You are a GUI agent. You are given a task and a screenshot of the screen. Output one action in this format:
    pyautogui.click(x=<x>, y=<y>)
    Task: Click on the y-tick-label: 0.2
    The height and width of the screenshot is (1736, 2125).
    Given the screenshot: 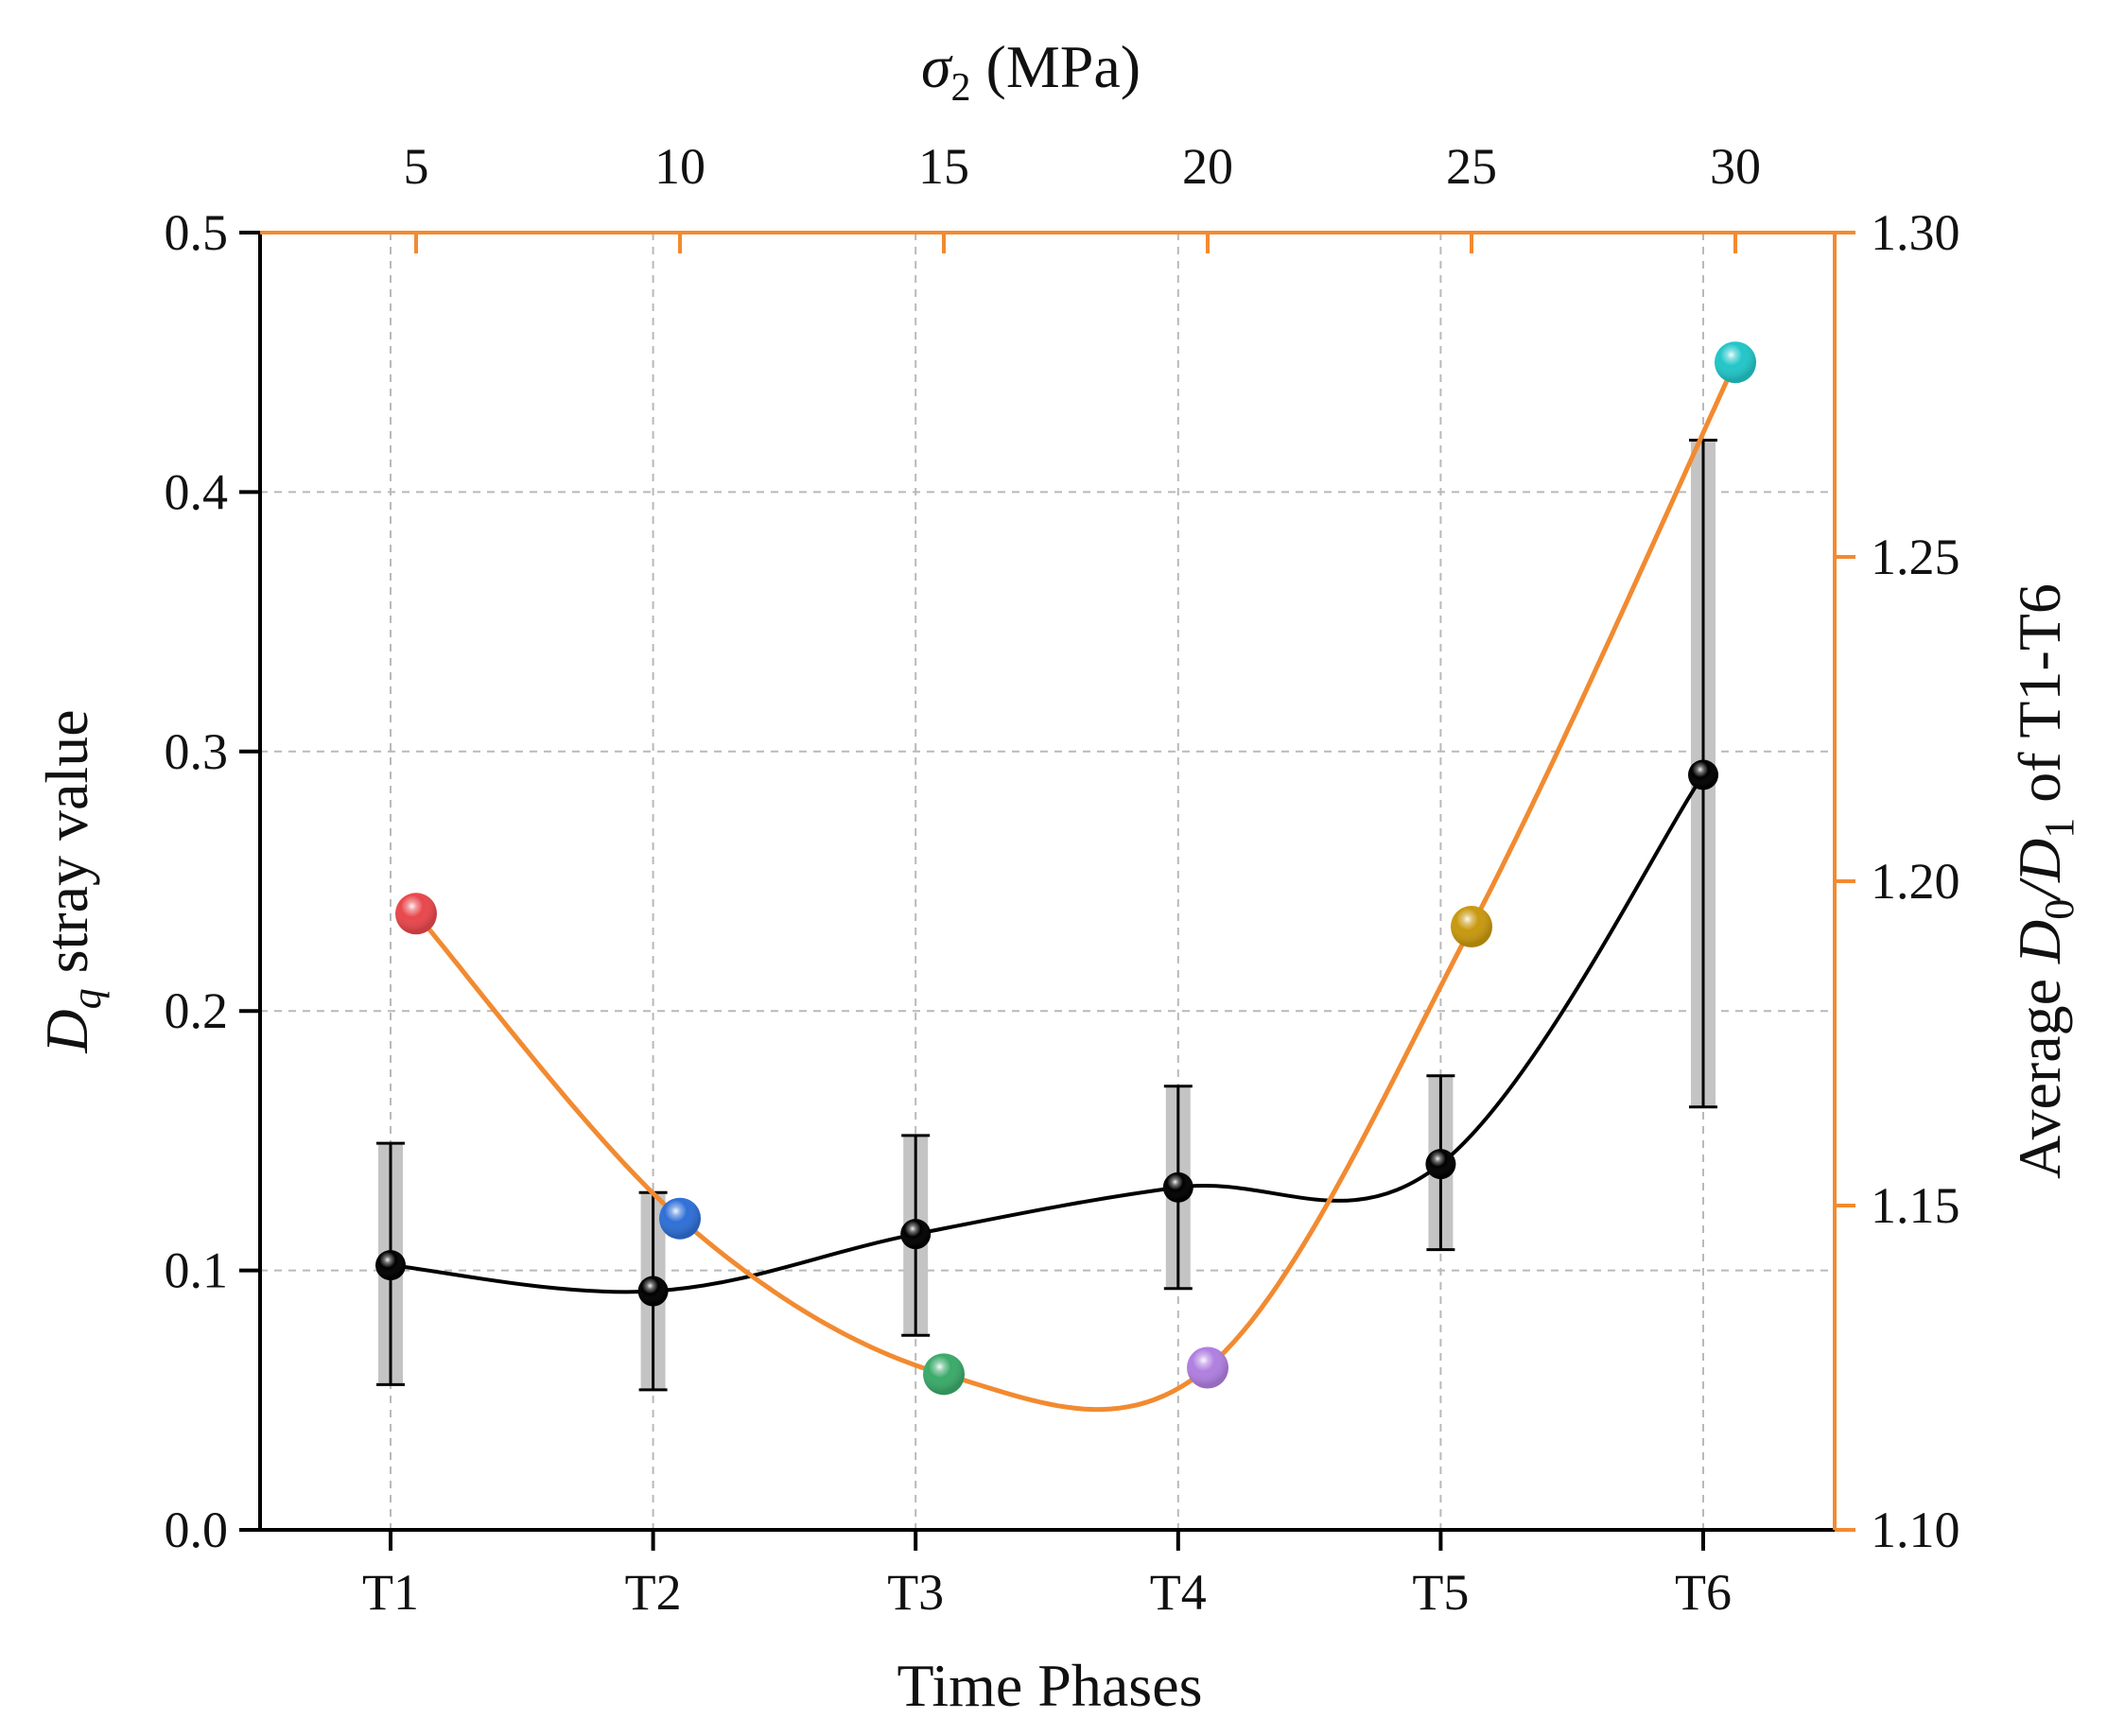 What is the action you would take?
    pyautogui.click(x=197, y=1010)
    